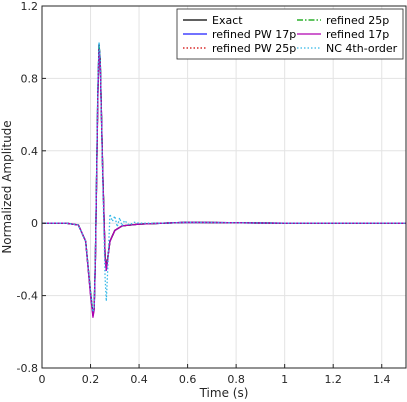 The height and width of the screenshot is (402, 407). What do you see at coordinates (188, 379) in the screenshot?
I see `x-tick-label: 0.6` at bounding box center [188, 379].